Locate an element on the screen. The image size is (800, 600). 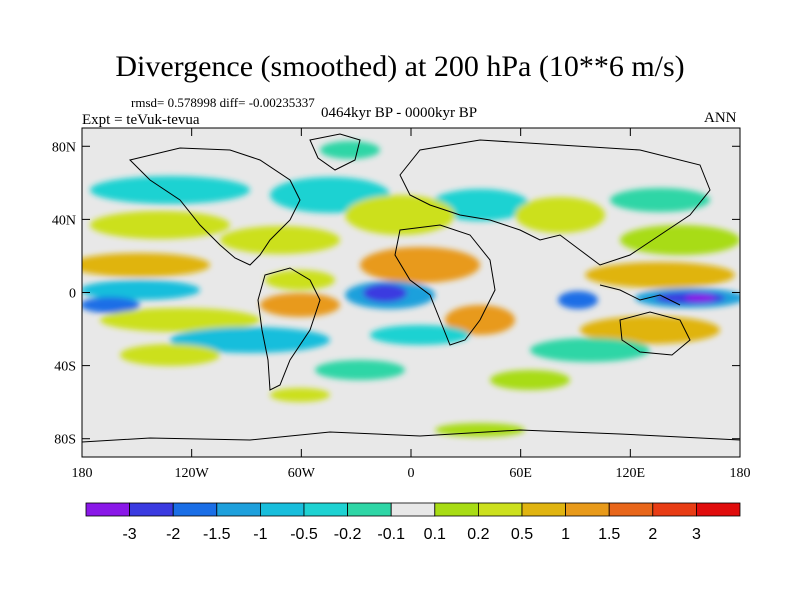
colorbar-label: 0.5 is located at coordinates (522, 534).